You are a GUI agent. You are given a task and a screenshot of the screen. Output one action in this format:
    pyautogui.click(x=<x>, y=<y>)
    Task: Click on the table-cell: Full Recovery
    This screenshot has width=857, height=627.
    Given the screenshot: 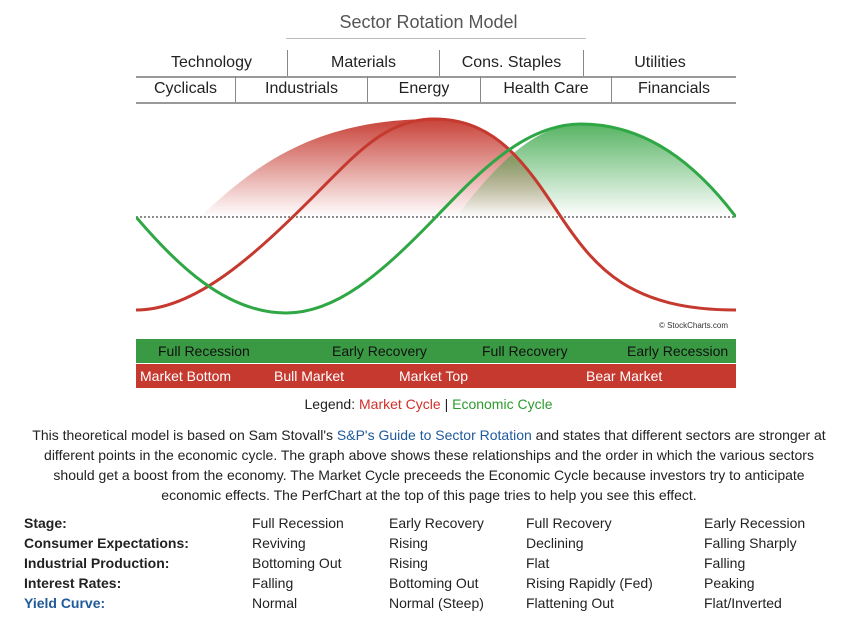 What is the action you would take?
    pyautogui.click(x=569, y=523)
    